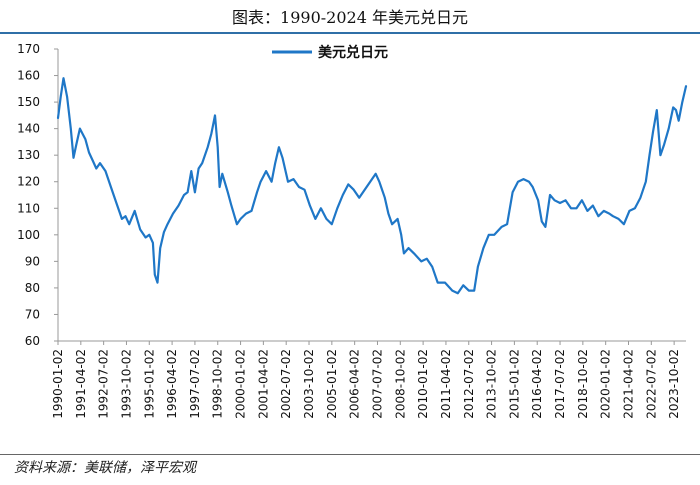  What do you see at coordinates (286, 384) in the screenshot?
I see `x-tick-label: 2002-07-02` at bounding box center [286, 384].